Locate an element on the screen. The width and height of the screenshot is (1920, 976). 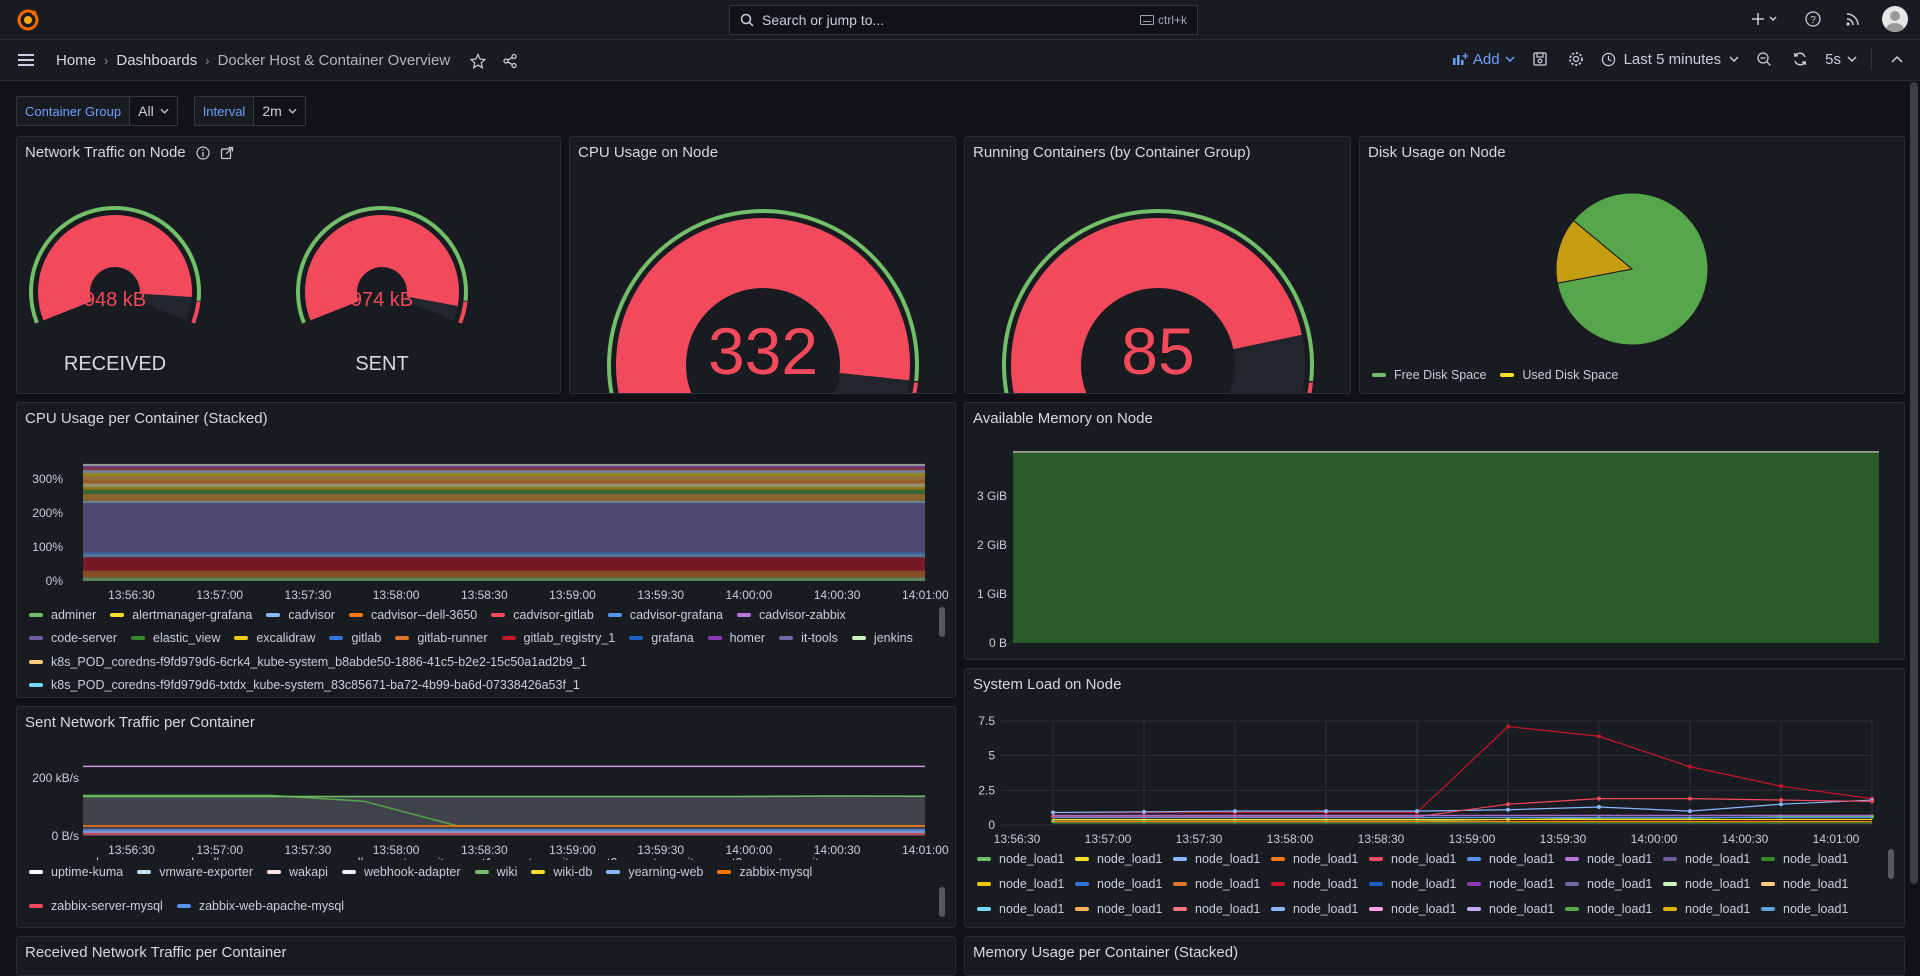
legend-item: teamcity-server is located at coordinates (809, 856).